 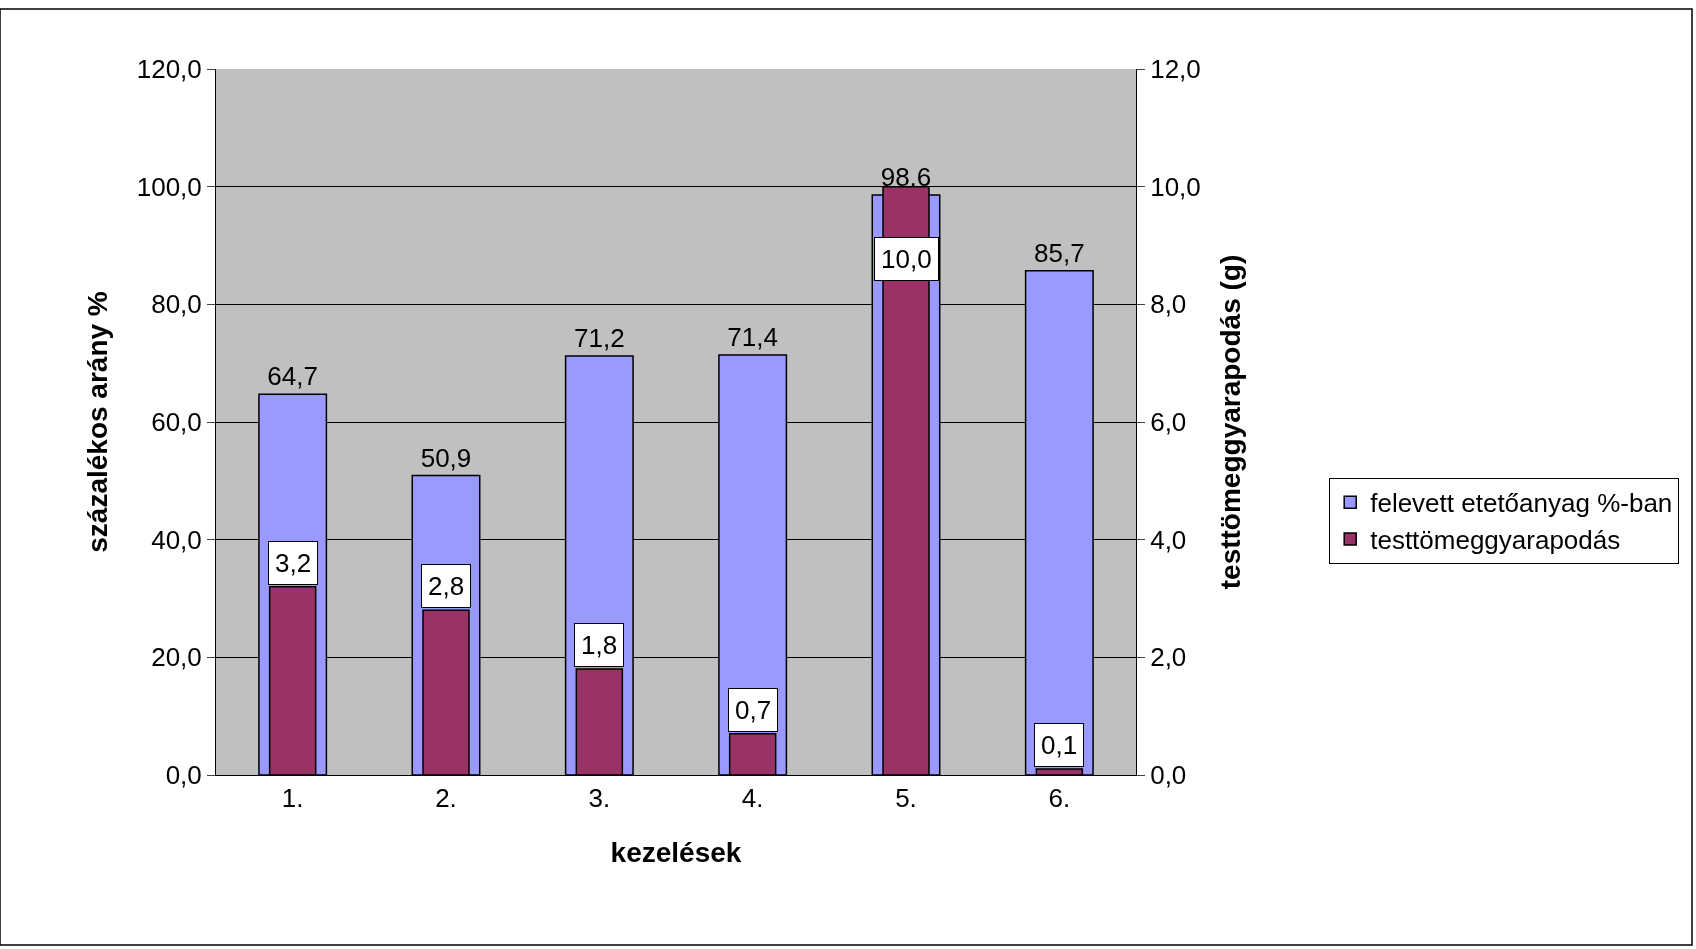 What do you see at coordinates (1059, 252) in the screenshot?
I see `data-label: 85,7` at bounding box center [1059, 252].